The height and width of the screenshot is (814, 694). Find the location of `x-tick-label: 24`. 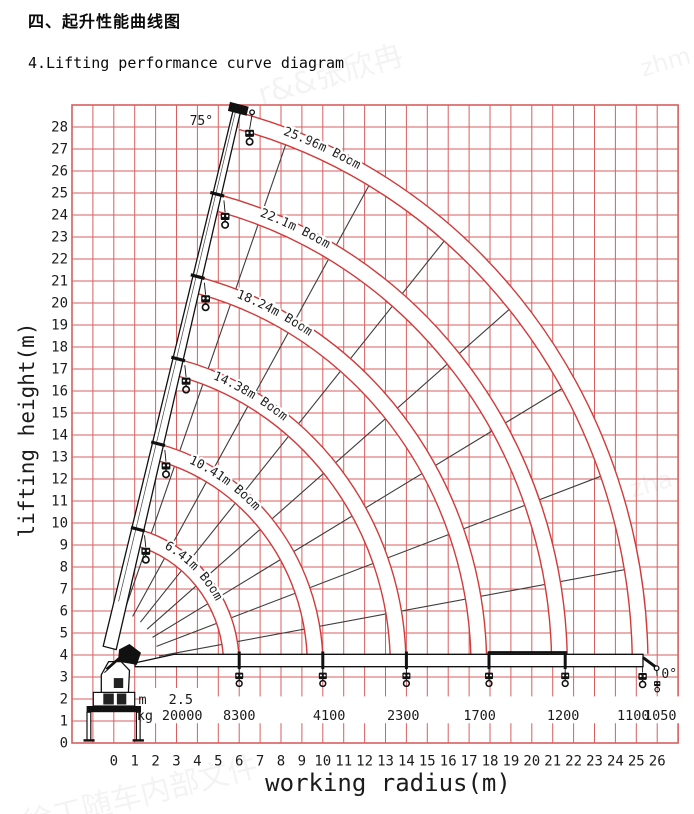

x-tick-label: 24 is located at coordinates (615, 762).